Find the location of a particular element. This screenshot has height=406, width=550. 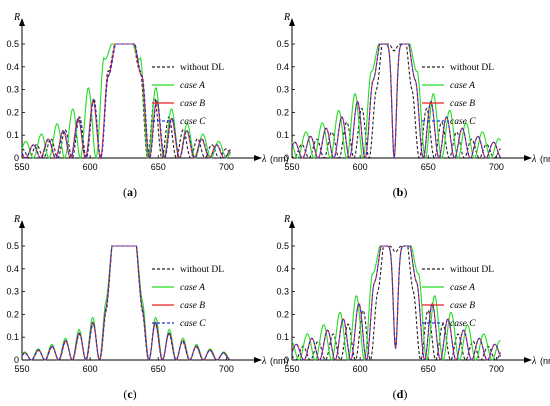

panel-label: (b) is located at coordinates (400, 192).